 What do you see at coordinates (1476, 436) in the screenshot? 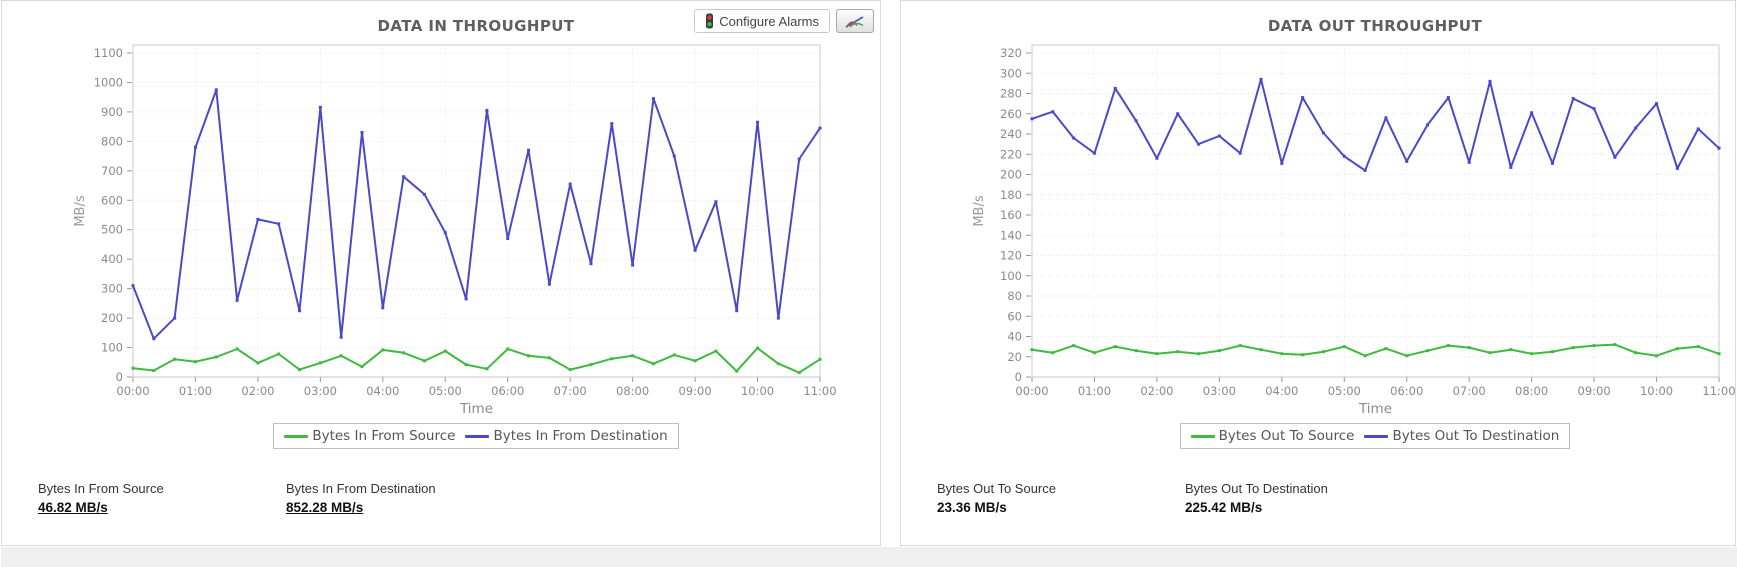
I see `legend-label: Bytes Out To Destination` at bounding box center [1476, 436].